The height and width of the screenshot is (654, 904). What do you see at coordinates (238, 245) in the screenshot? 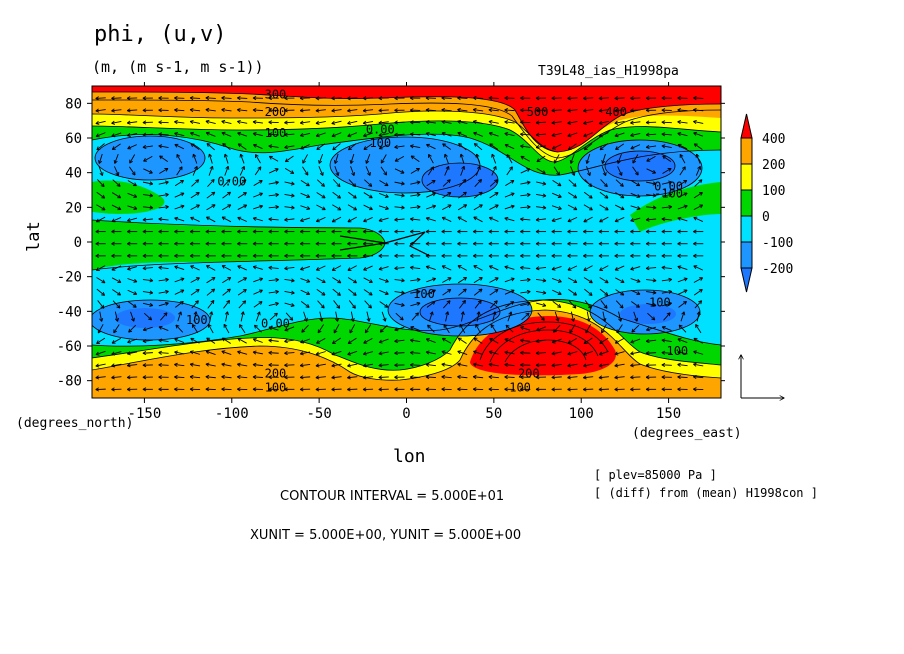
I see `fill-equatorial-green` at bounding box center [238, 245].